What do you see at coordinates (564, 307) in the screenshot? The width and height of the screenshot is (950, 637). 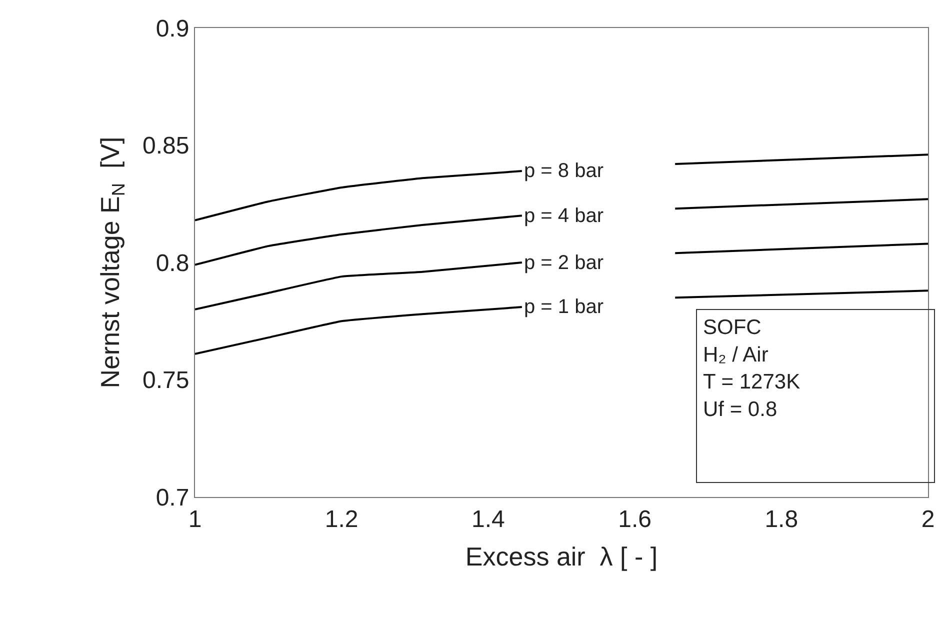 I see `series-label: p = 1 bar` at bounding box center [564, 307].